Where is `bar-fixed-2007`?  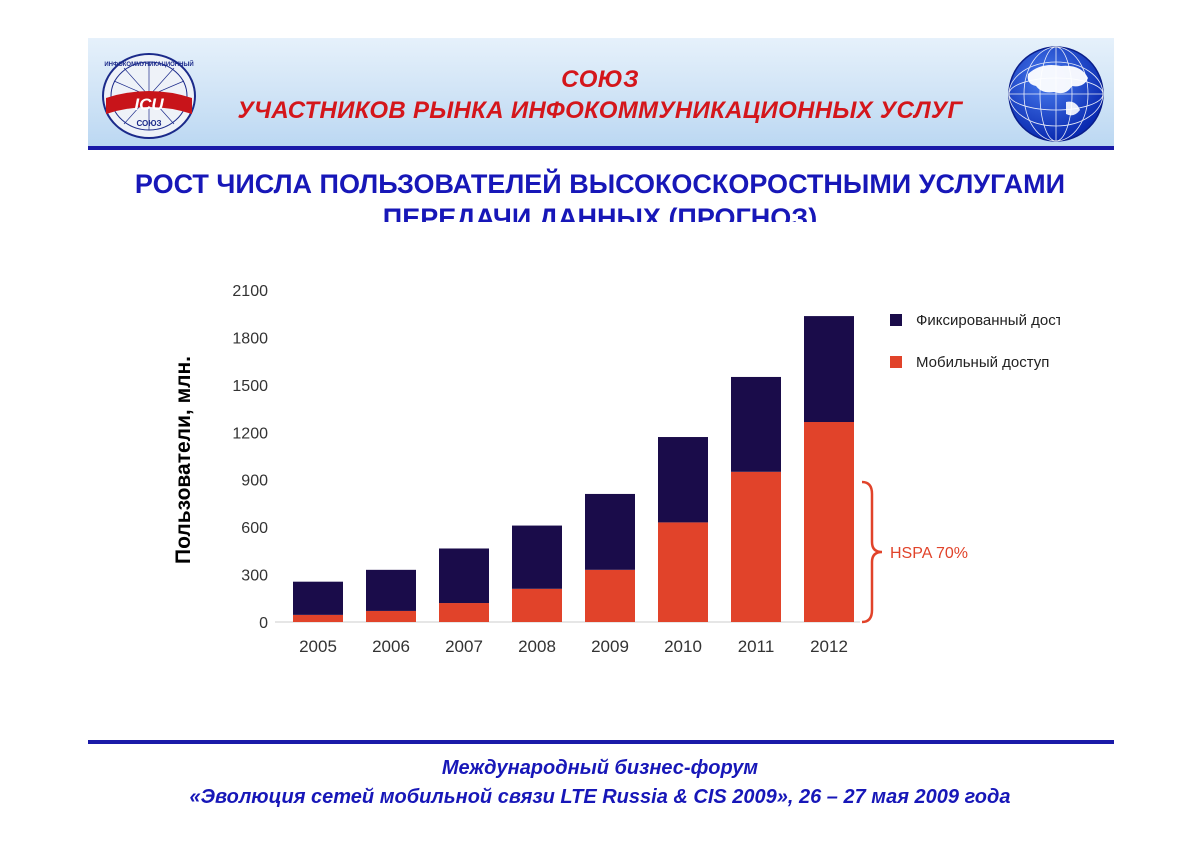
bar-fixed-2007 is located at coordinates (464, 576).